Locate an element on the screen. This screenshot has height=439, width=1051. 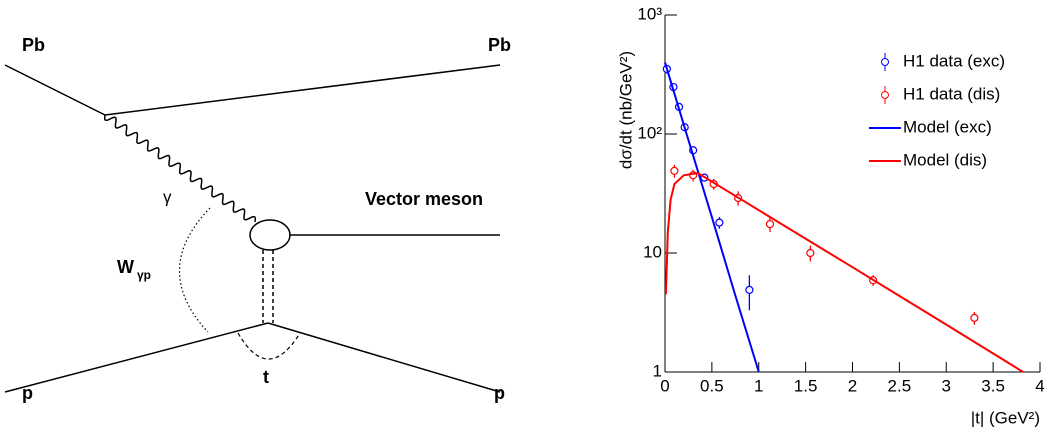
x-tick-label: 3.5 is located at coordinates (993, 385).